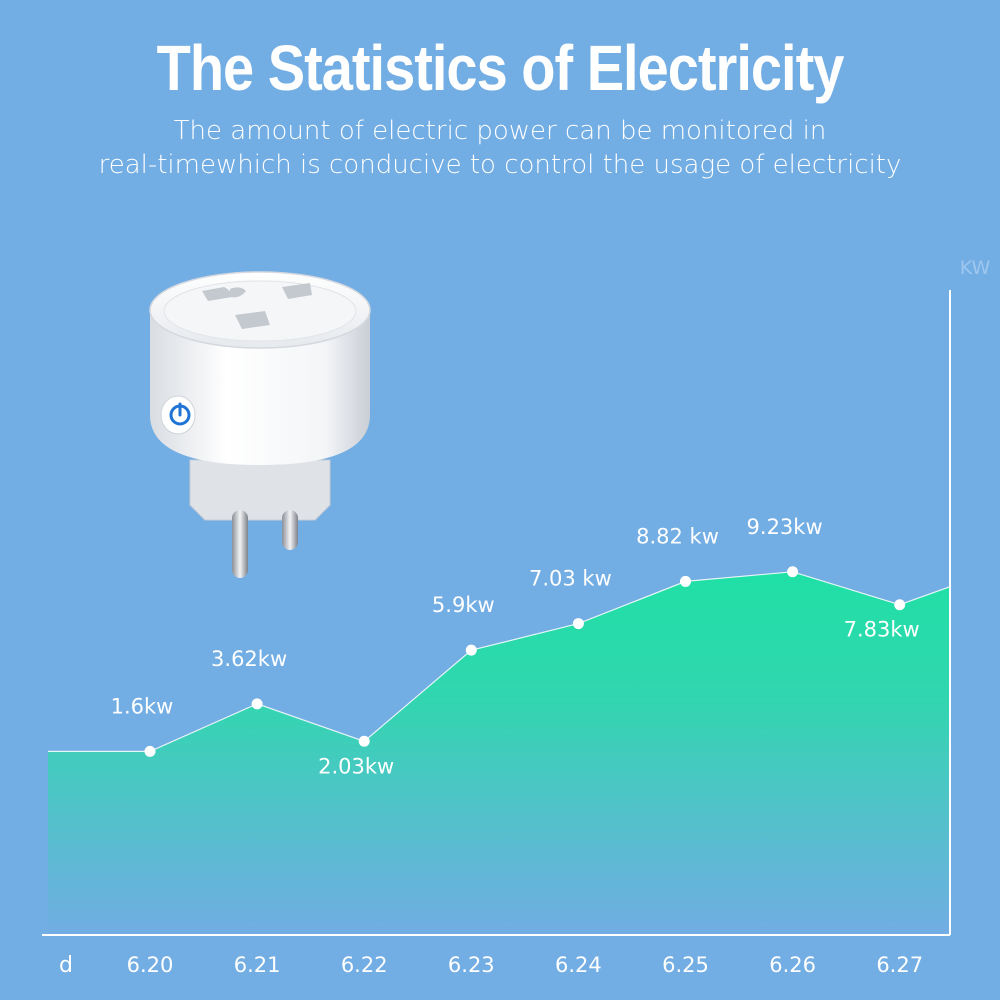 The image size is (1000, 1000). I want to click on data-label: 9.23kw, so click(785, 527).